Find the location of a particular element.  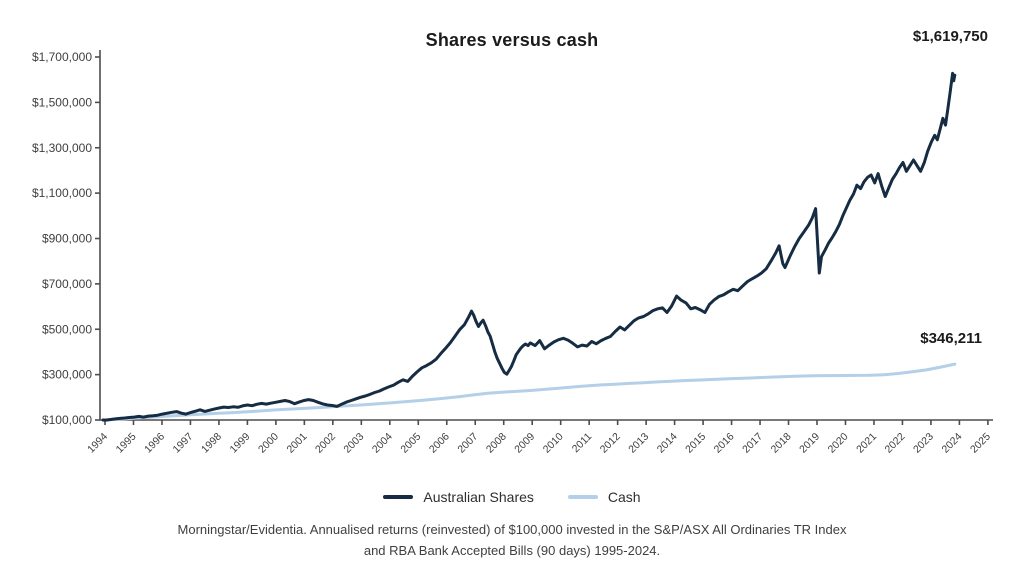

x-tick-label: 2019 is located at coordinates (809, 443).